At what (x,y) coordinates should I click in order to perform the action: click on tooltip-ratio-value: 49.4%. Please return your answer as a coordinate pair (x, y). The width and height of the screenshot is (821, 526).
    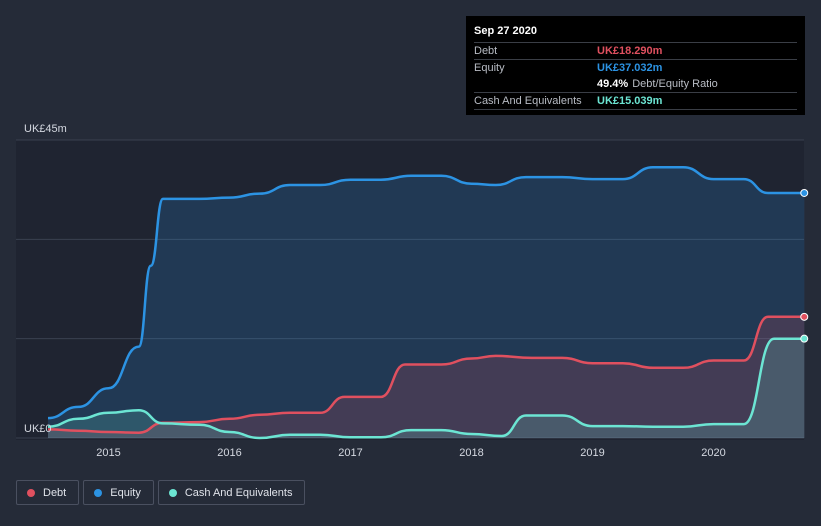
    Looking at the image, I should click on (613, 84).